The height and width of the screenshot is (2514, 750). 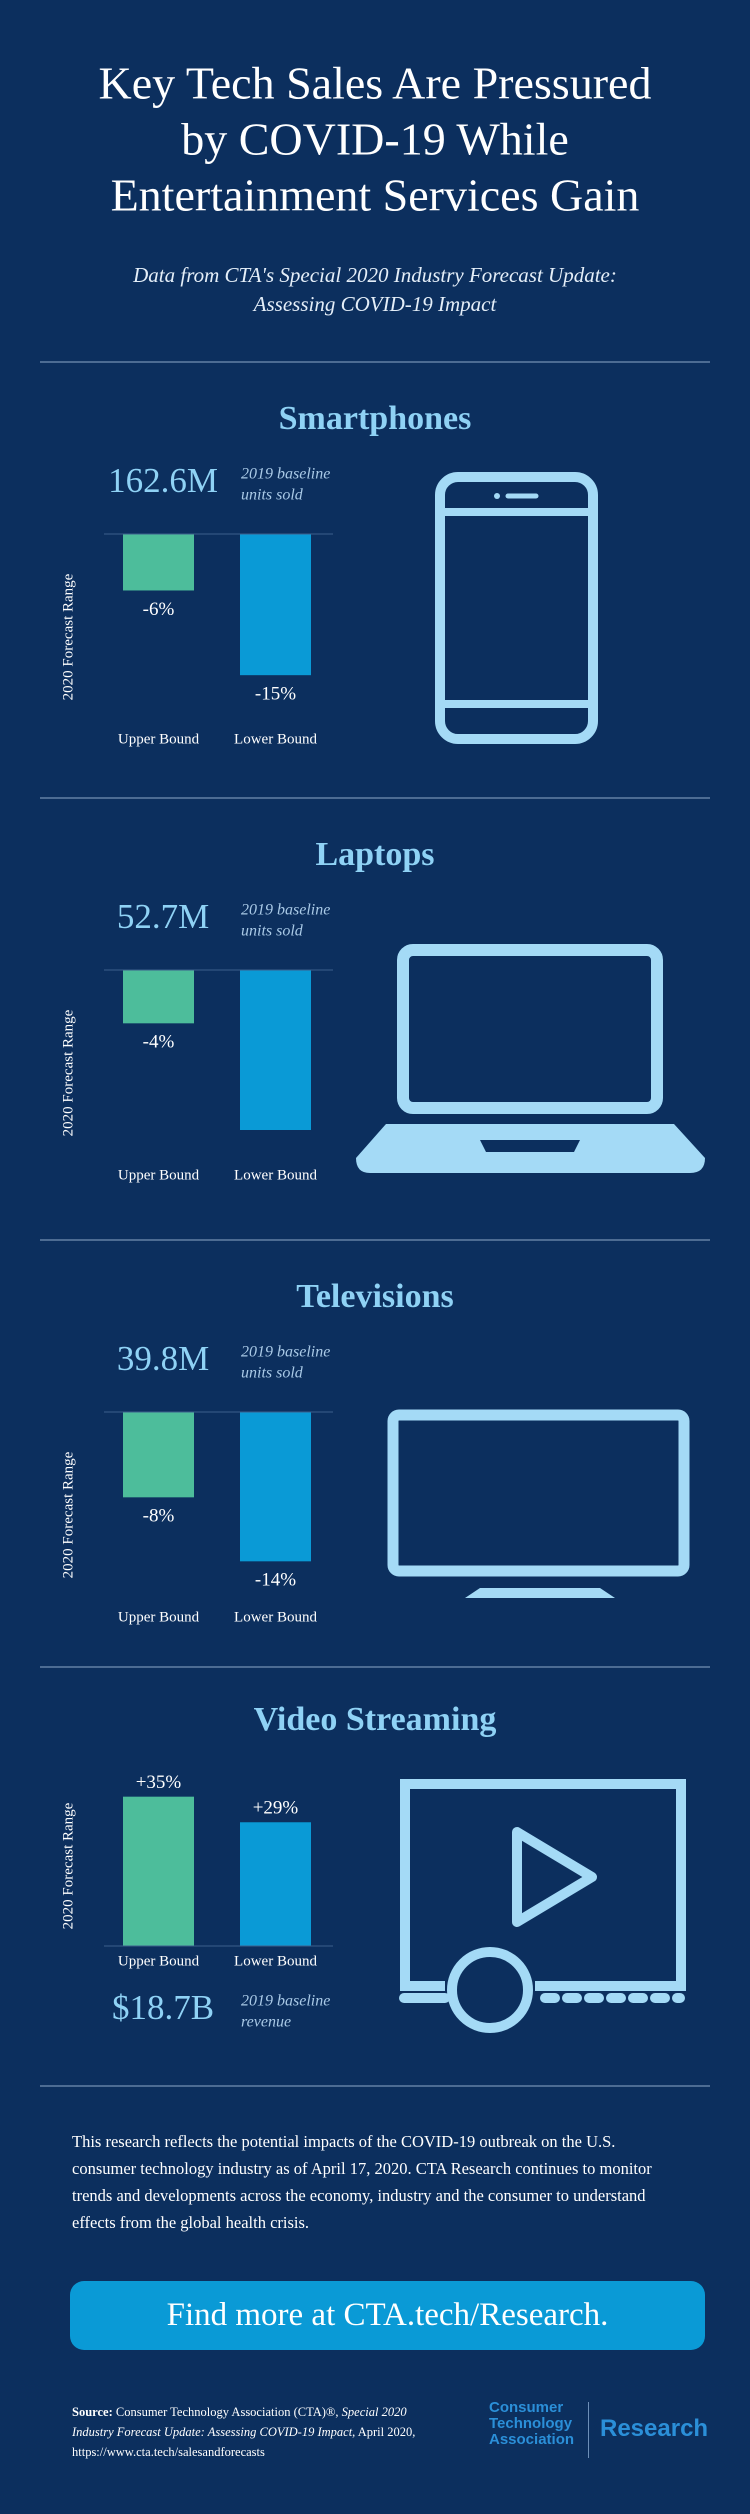 What do you see at coordinates (588, 2430) in the screenshot?
I see `logo-separator` at bounding box center [588, 2430].